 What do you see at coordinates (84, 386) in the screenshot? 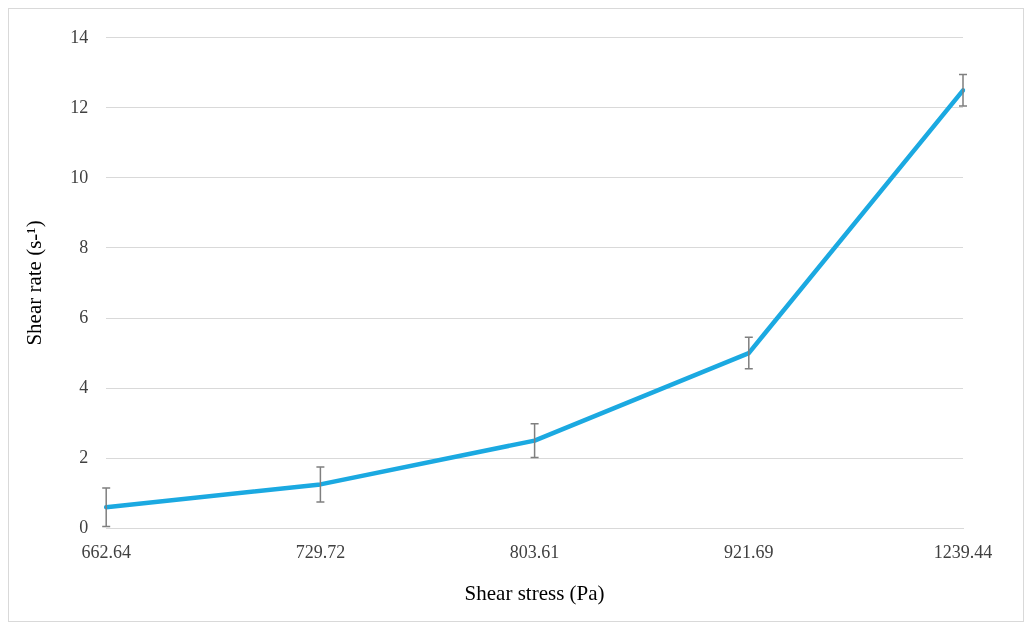
I see `y-tick-label: 4` at bounding box center [84, 386].